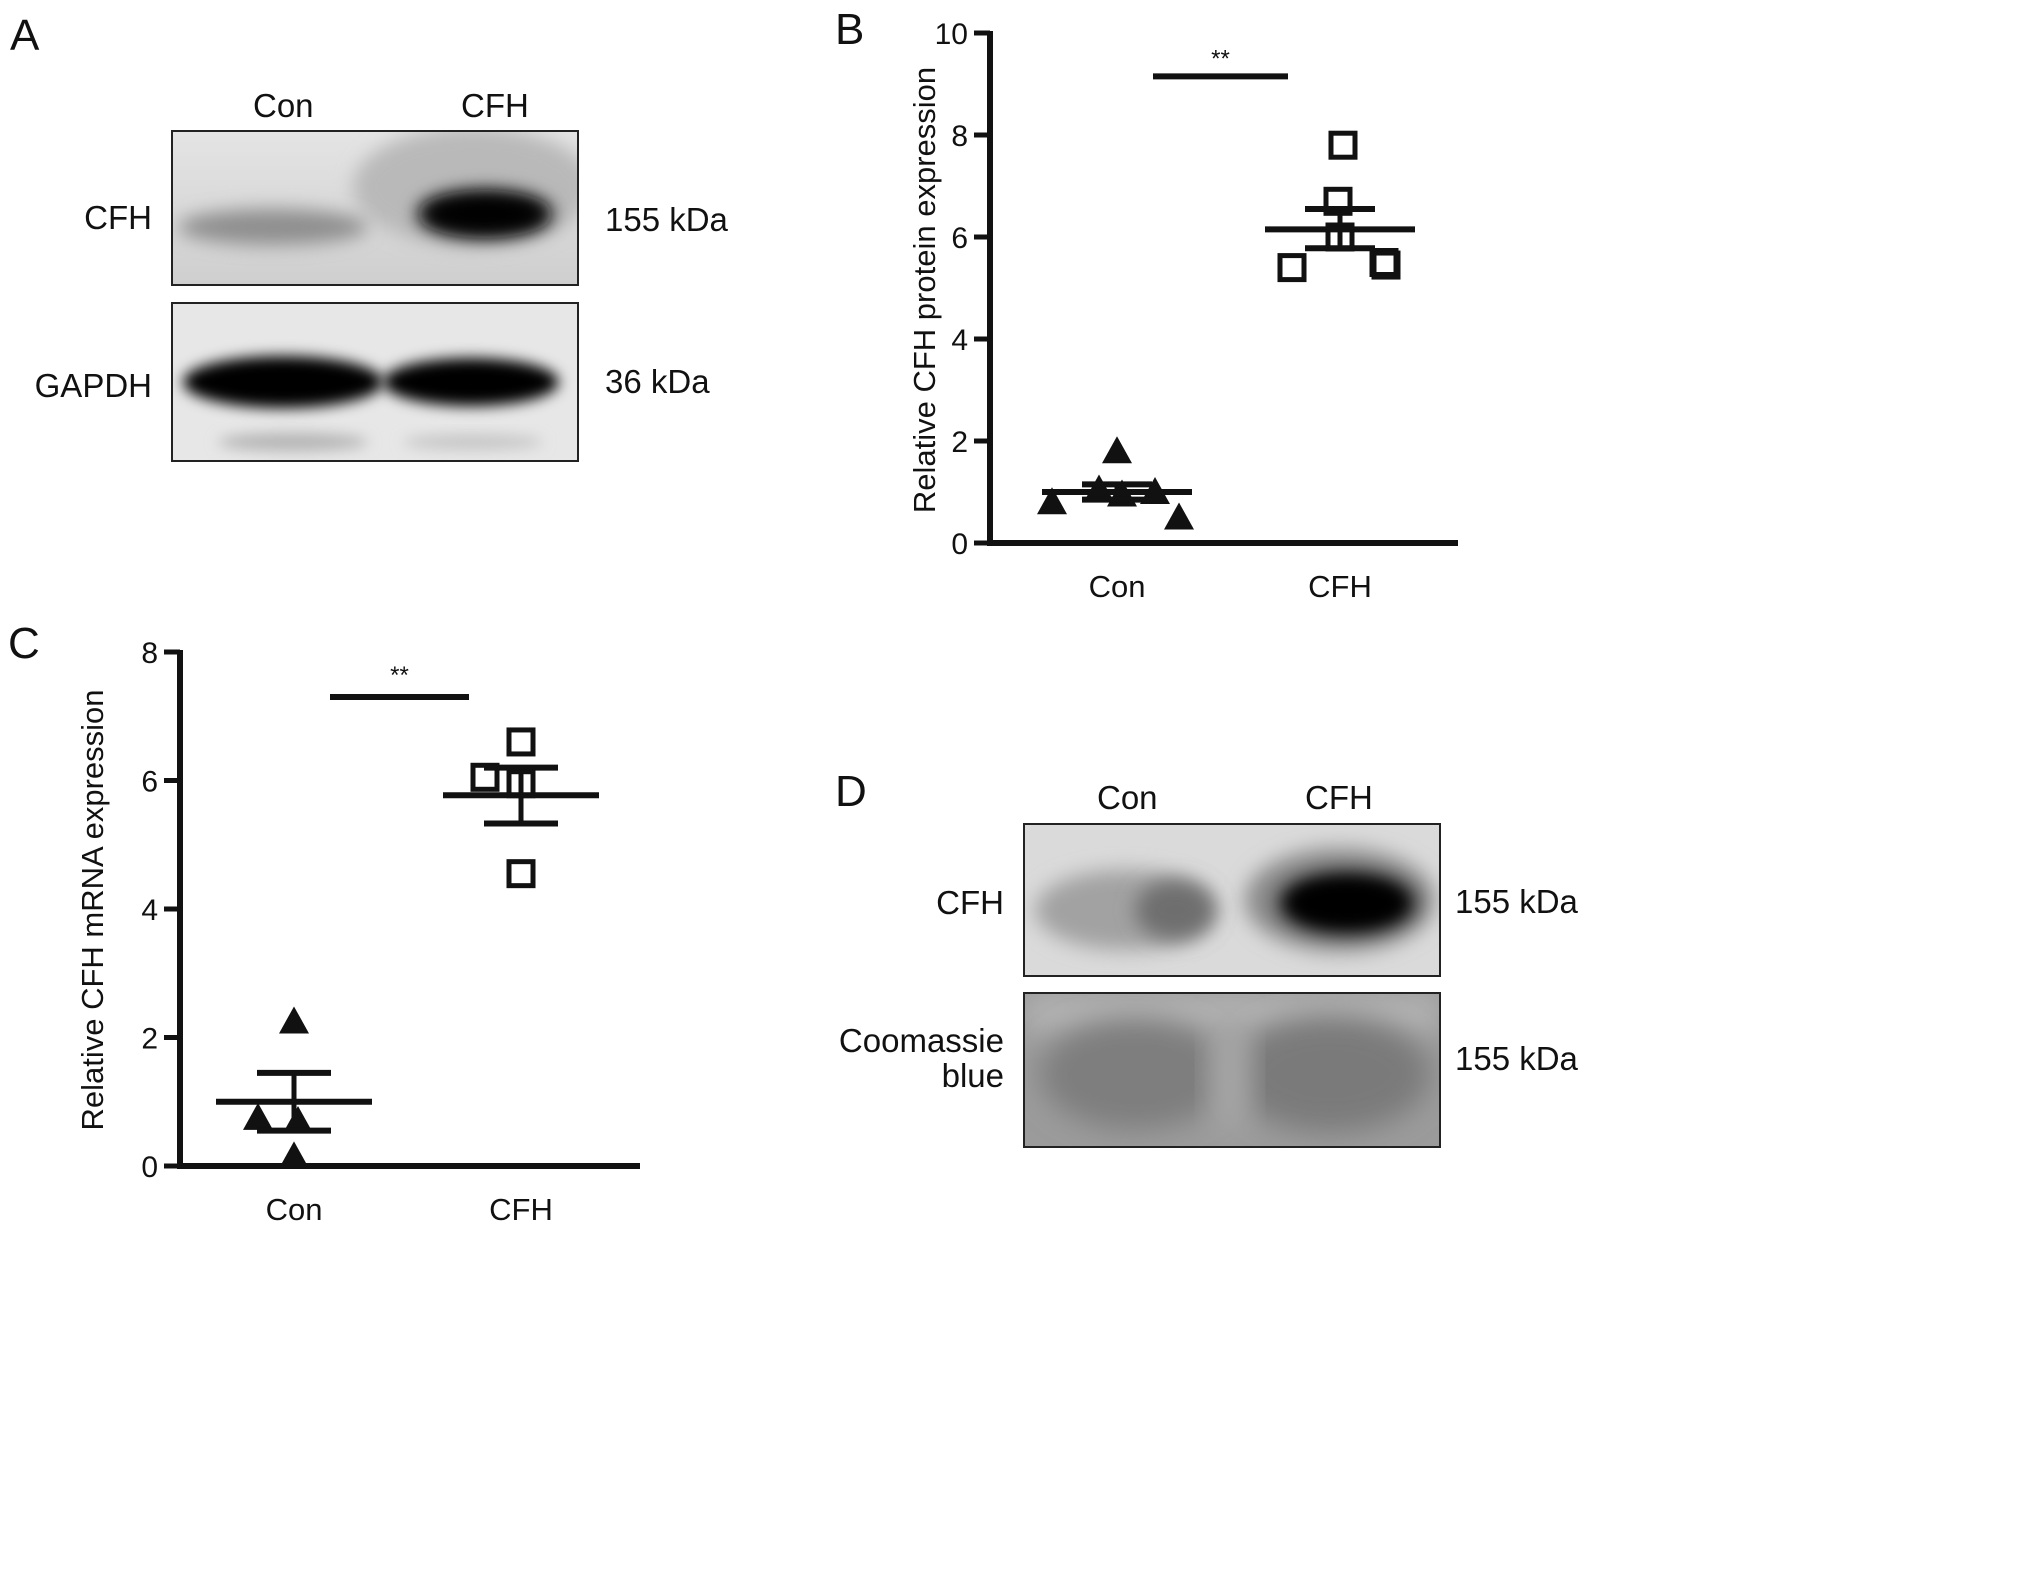  I want to click on blot-cfh-d, so click(1232, 900).